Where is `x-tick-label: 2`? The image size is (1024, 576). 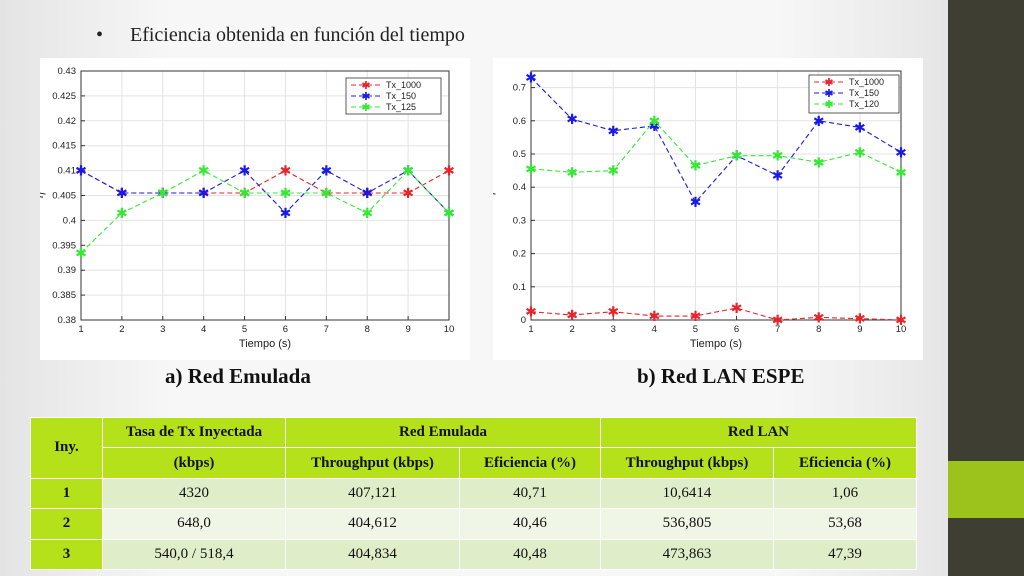
x-tick-label: 2 is located at coordinates (121, 329).